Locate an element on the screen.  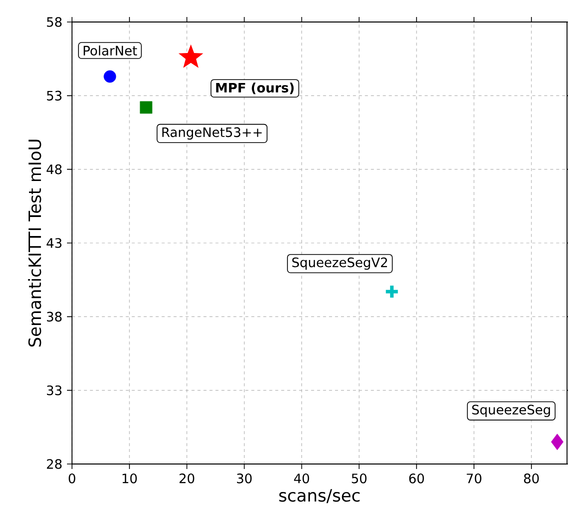
x-tick-label: 80 is located at coordinates (531, 479).